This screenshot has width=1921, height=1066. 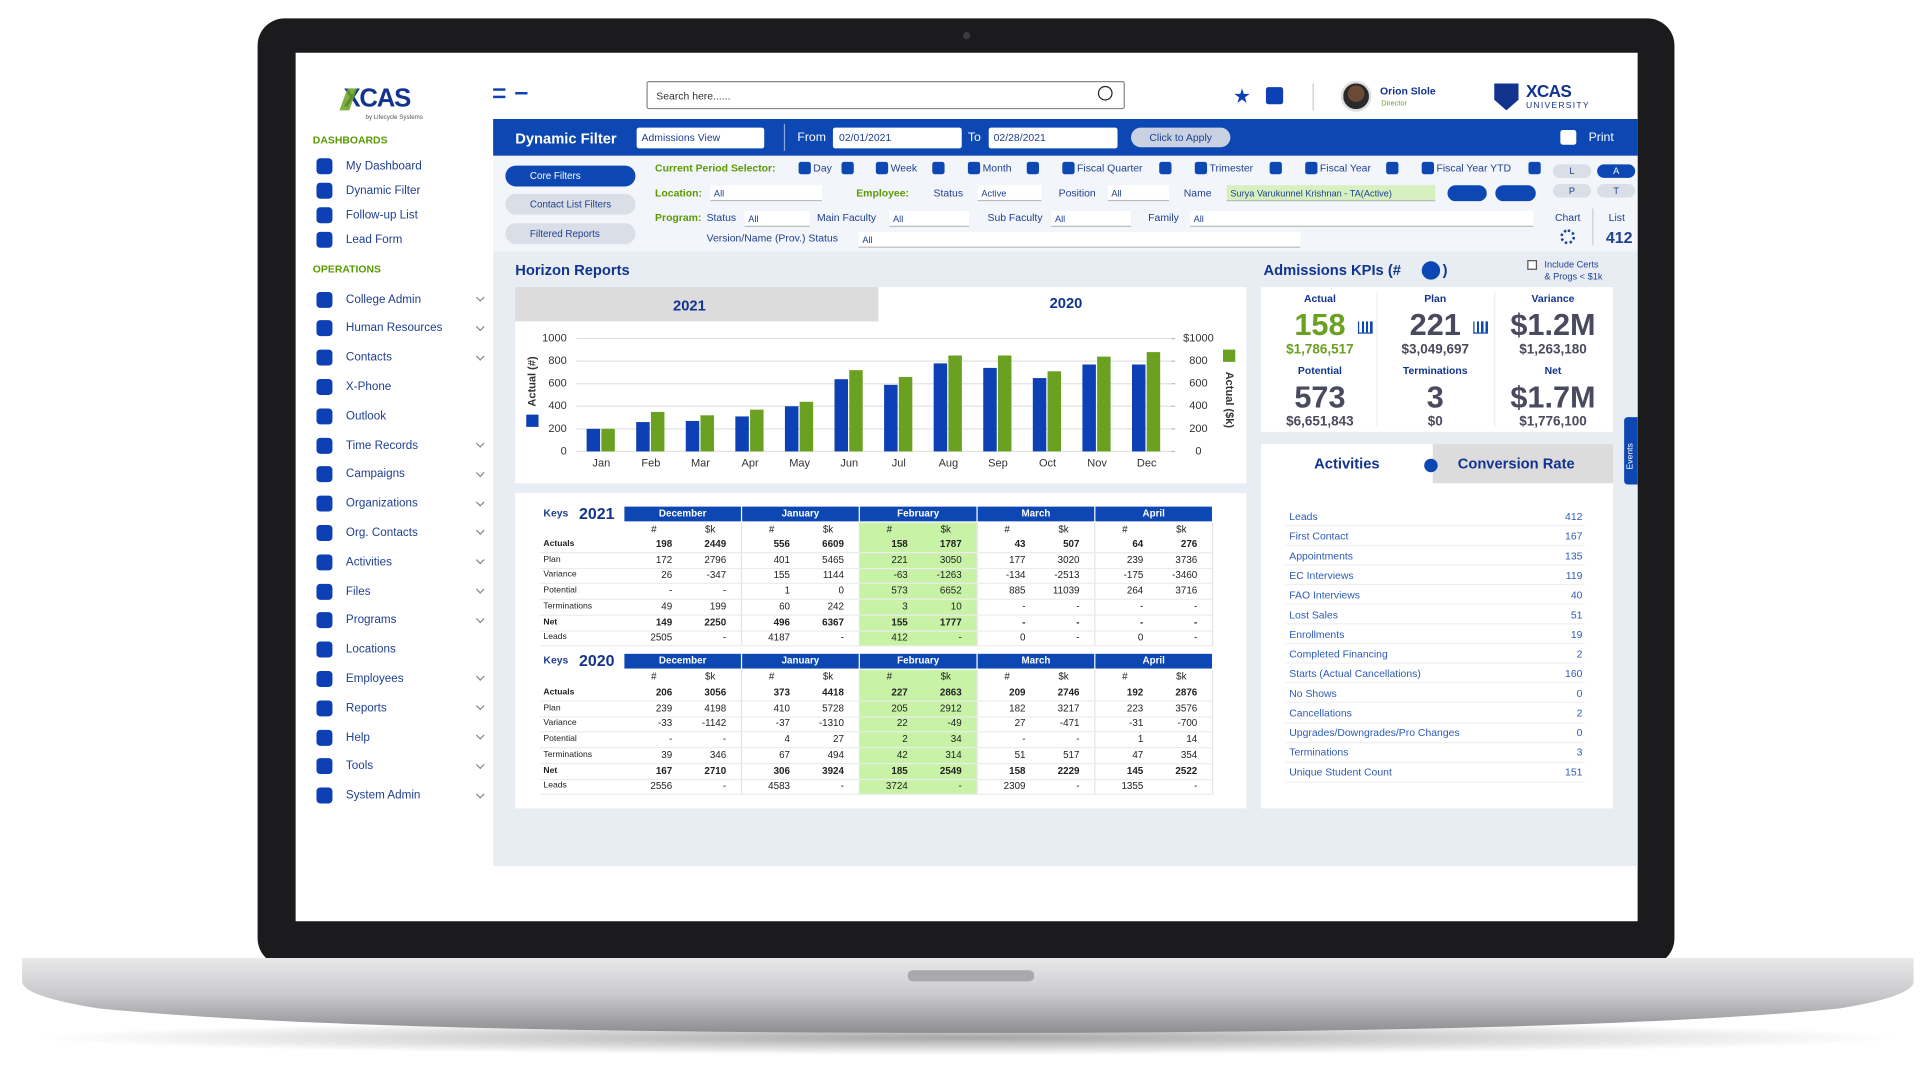 What do you see at coordinates (1558, 106) in the screenshot?
I see `university-sub: UNIVERSITY` at bounding box center [1558, 106].